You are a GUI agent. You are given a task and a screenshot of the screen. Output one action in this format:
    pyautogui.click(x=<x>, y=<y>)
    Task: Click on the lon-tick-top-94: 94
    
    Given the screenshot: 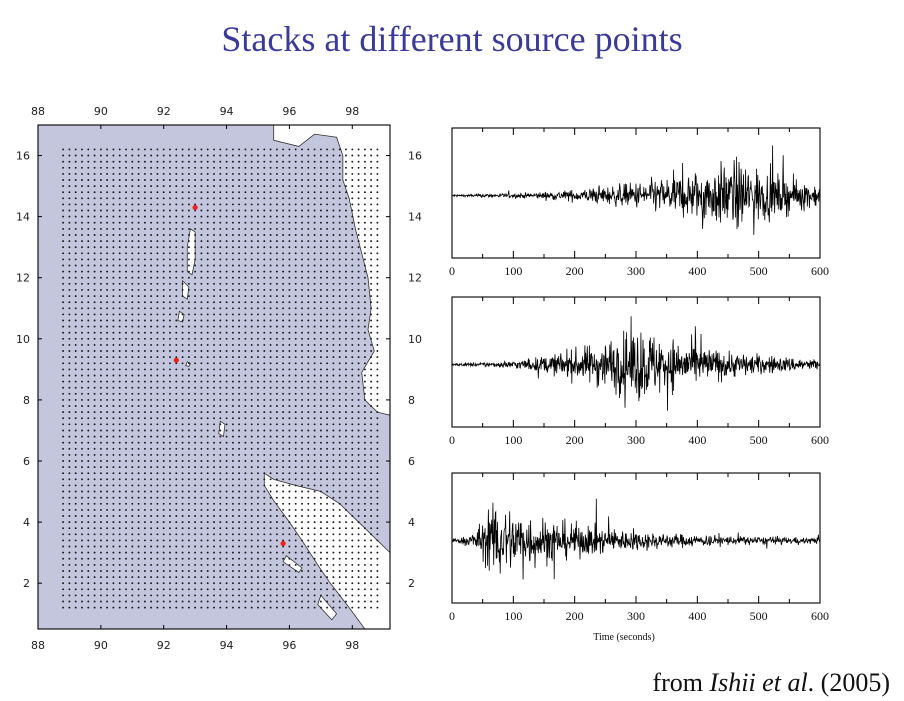 What is the action you would take?
    pyautogui.click(x=227, y=111)
    